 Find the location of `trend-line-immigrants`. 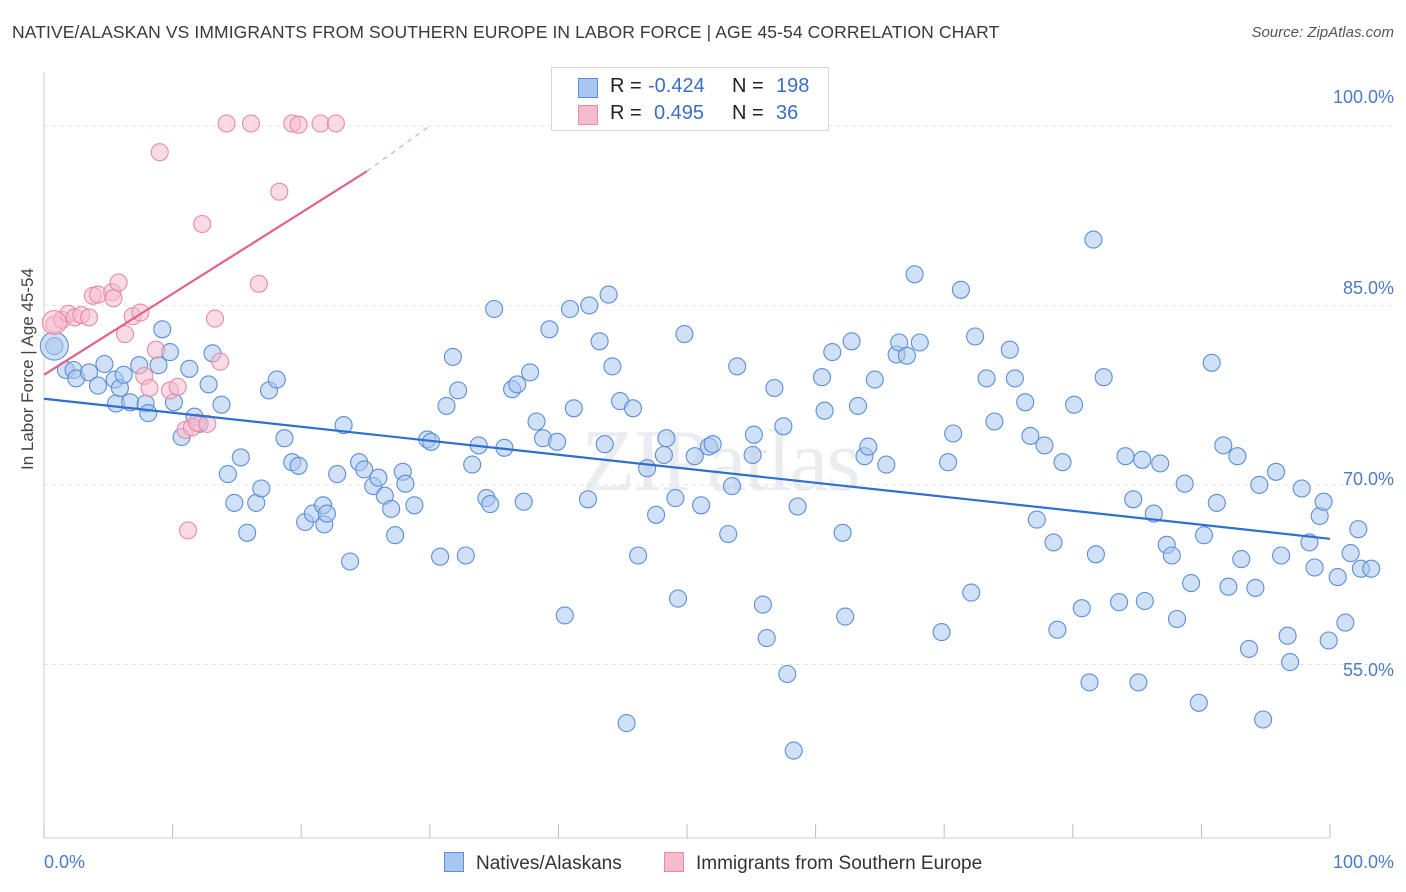

trend-line-immigrants is located at coordinates (205, 273).